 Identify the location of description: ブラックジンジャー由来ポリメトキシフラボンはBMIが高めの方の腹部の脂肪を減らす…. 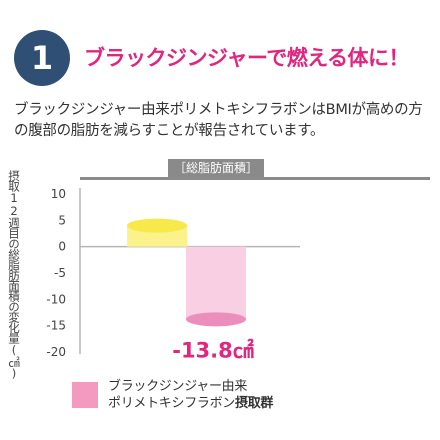
(218, 120).